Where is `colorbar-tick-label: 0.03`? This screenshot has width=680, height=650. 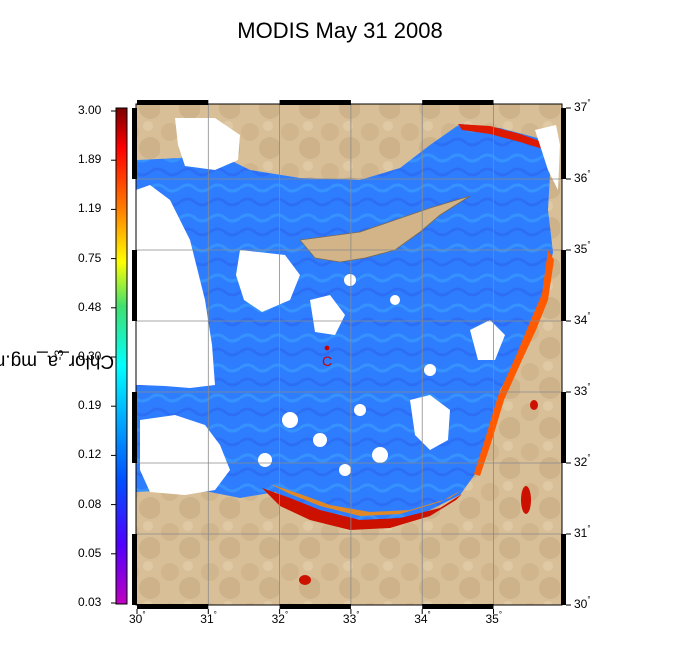
colorbar-tick-label: 0.03 is located at coordinates (90, 602).